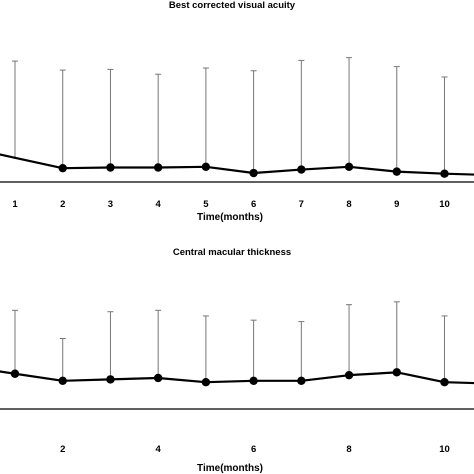 This screenshot has width=474, height=474. I want to click on bcva-x-tick-label: 10, so click(444, 204).